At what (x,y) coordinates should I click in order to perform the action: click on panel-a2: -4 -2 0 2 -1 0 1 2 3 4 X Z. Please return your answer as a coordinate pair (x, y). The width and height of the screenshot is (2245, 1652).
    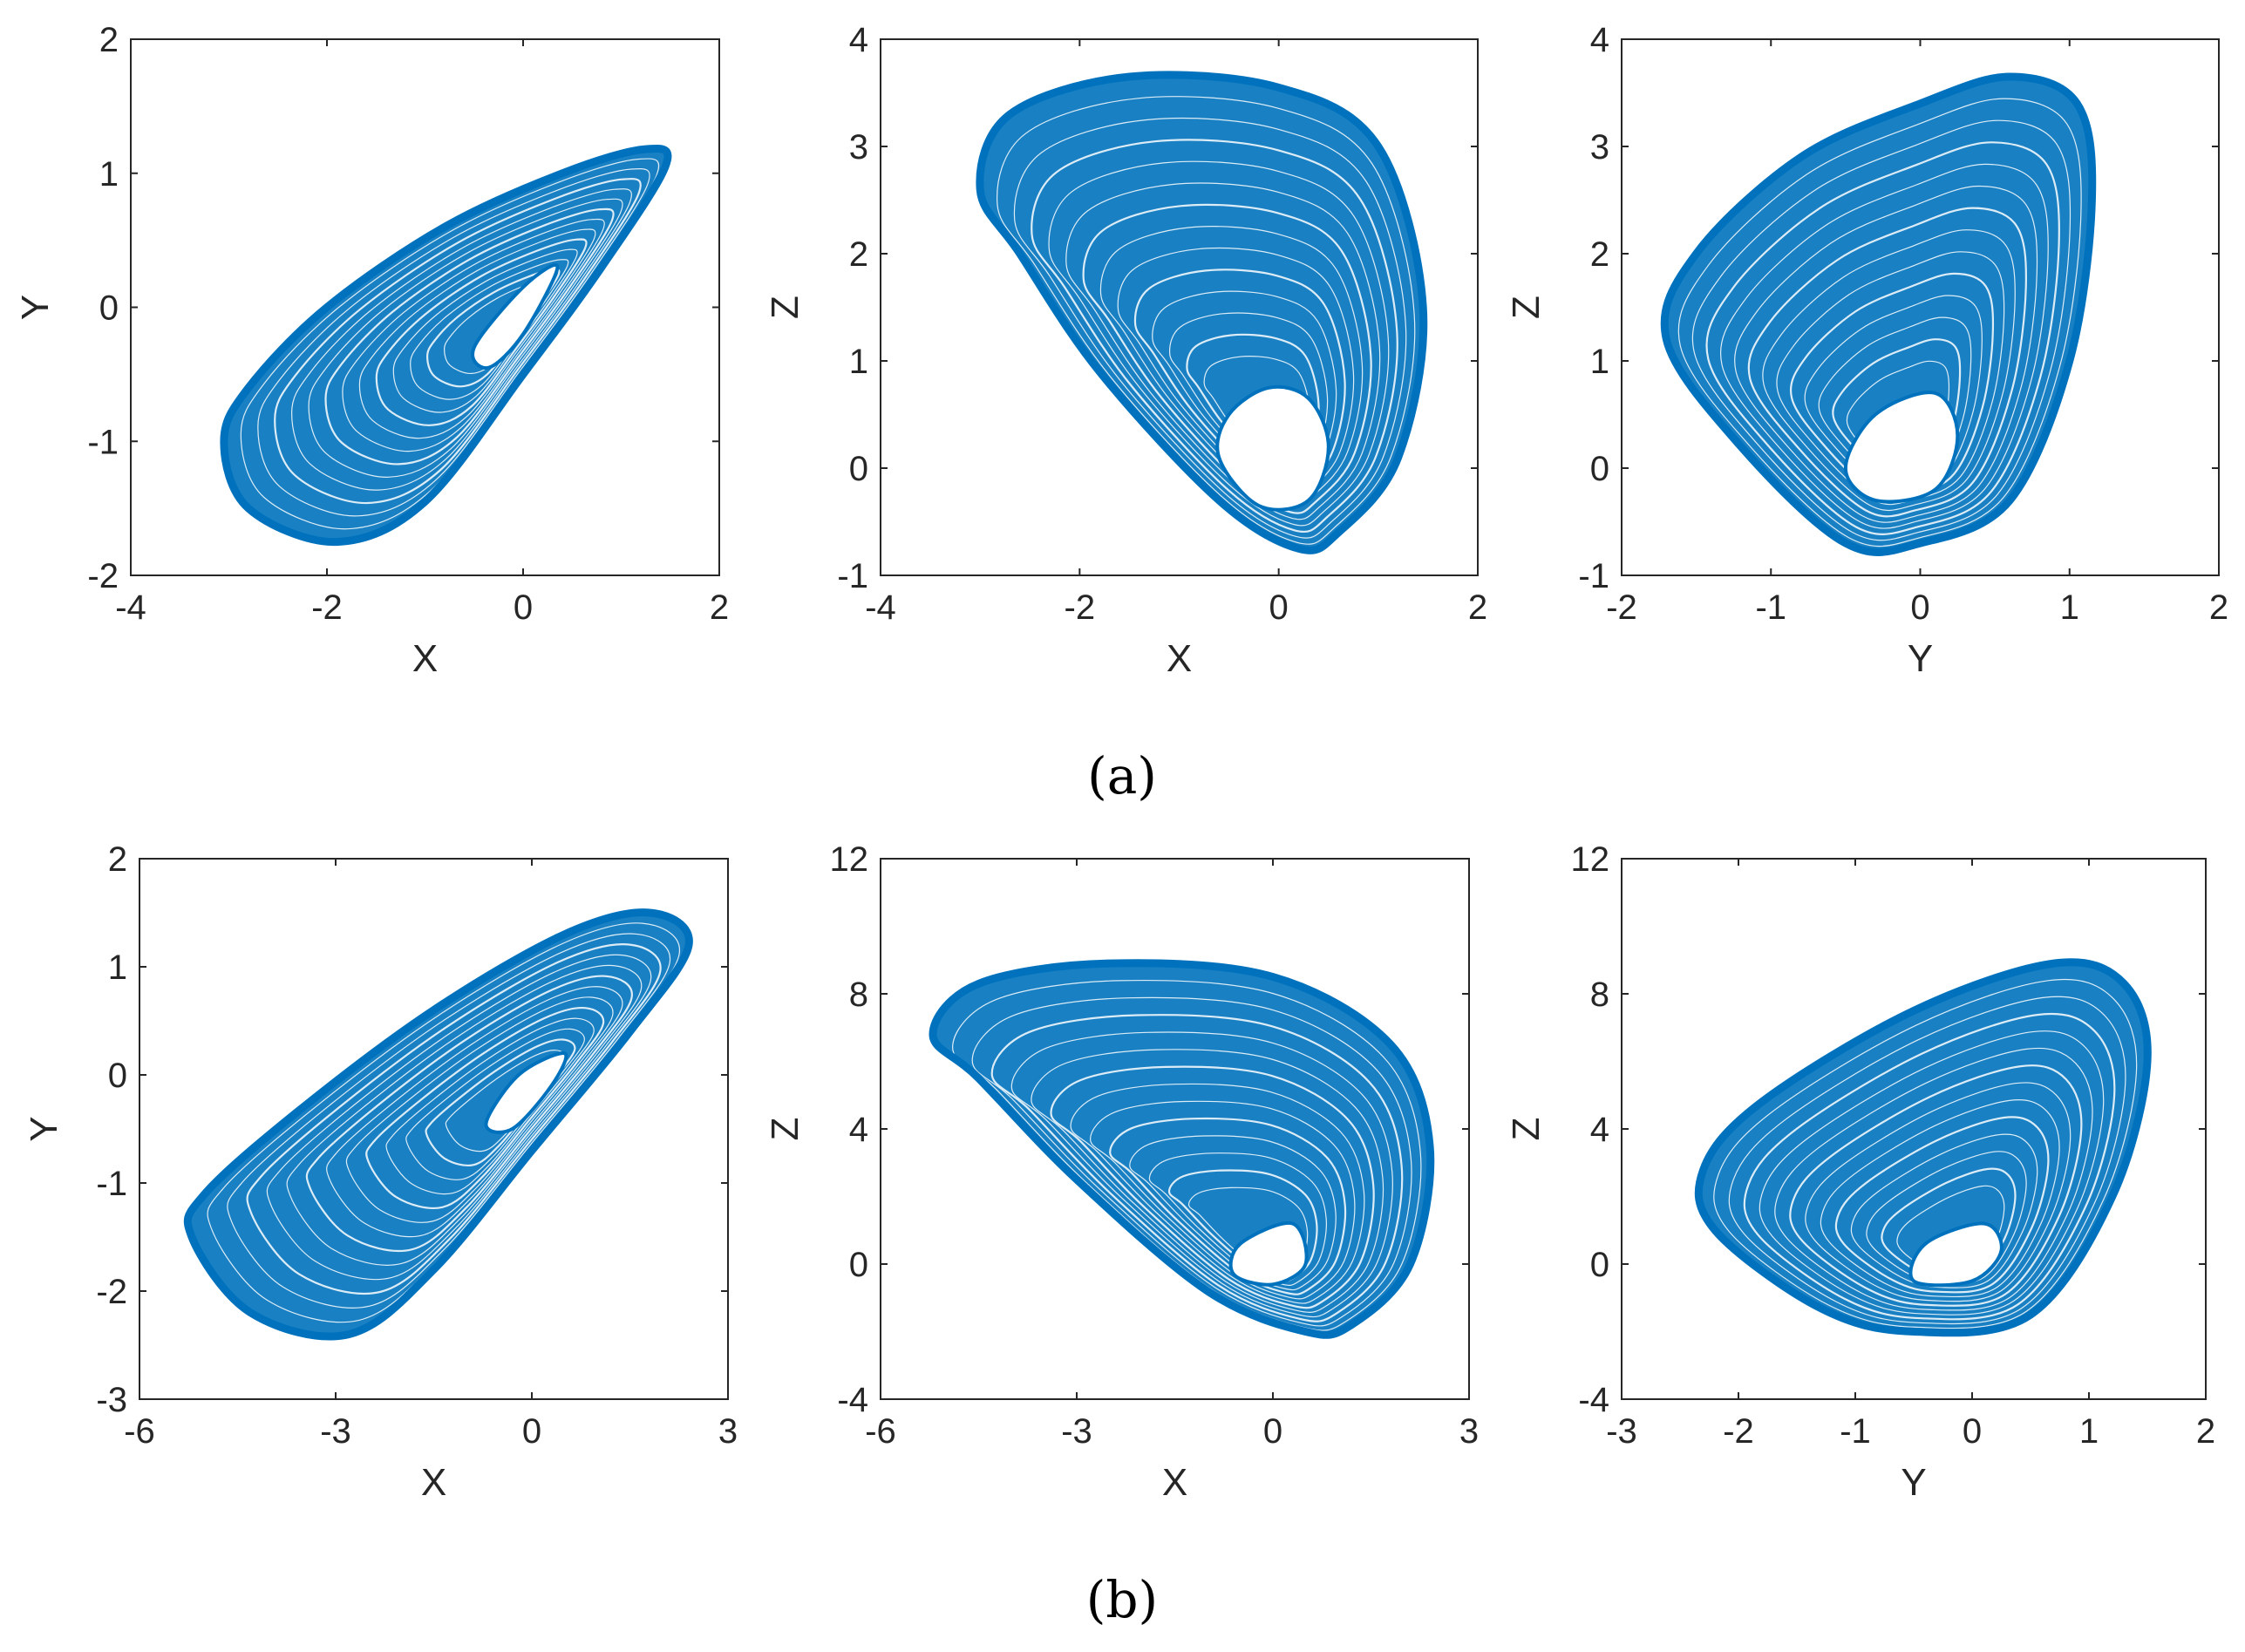
    Looking at the image, I should click on (1125, 350).